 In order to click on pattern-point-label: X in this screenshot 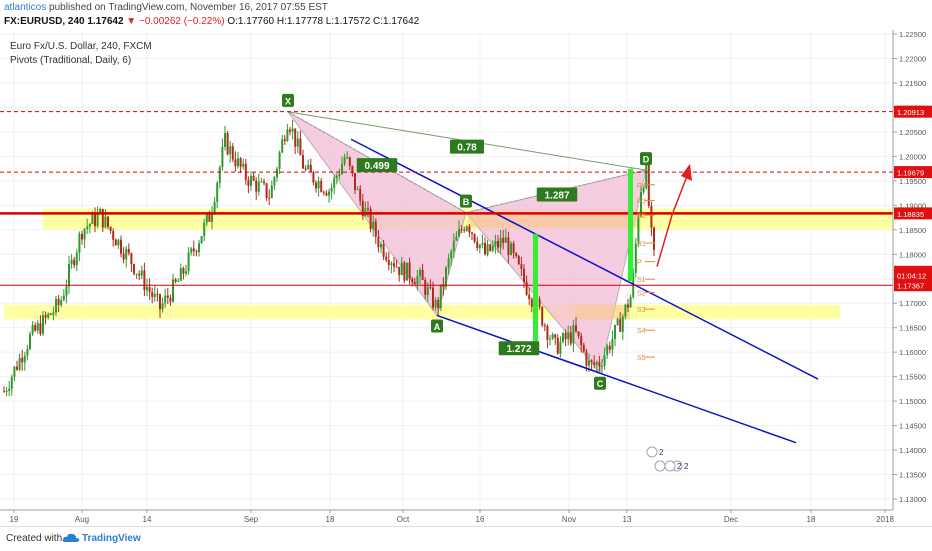, I will do `click(288, 101)`.